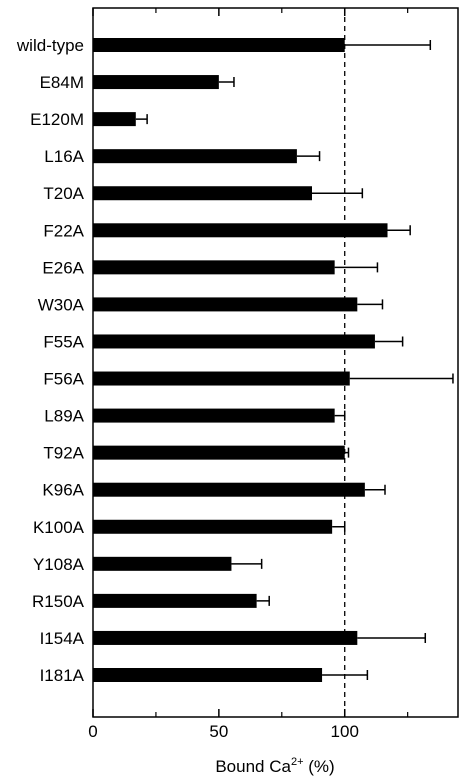 The height and width of the screenshot is (784, 474). I want to click on y-tick-label: F22A, so click(63, 230).